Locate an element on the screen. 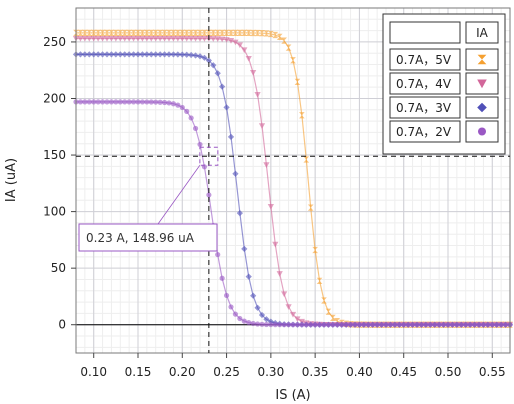 This screenshot has width=514, height=404. legend-label: 0.7A，5V is located at coordinates (424, 60).